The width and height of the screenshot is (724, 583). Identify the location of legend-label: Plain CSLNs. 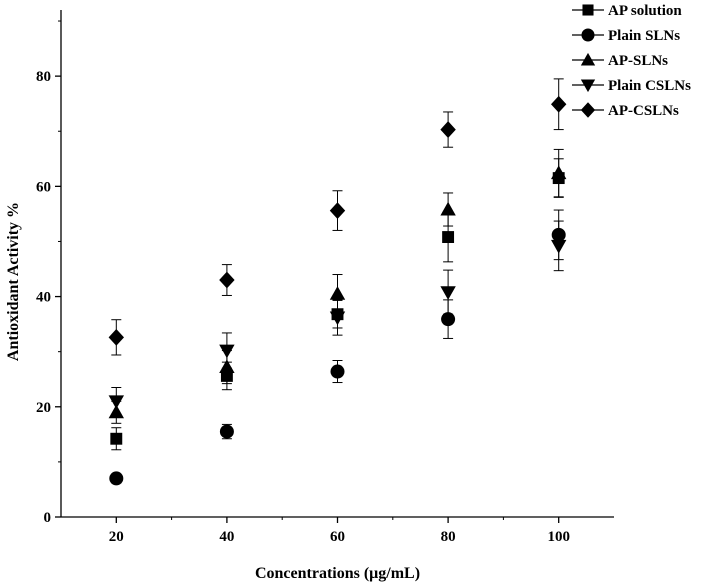
(649, 86).